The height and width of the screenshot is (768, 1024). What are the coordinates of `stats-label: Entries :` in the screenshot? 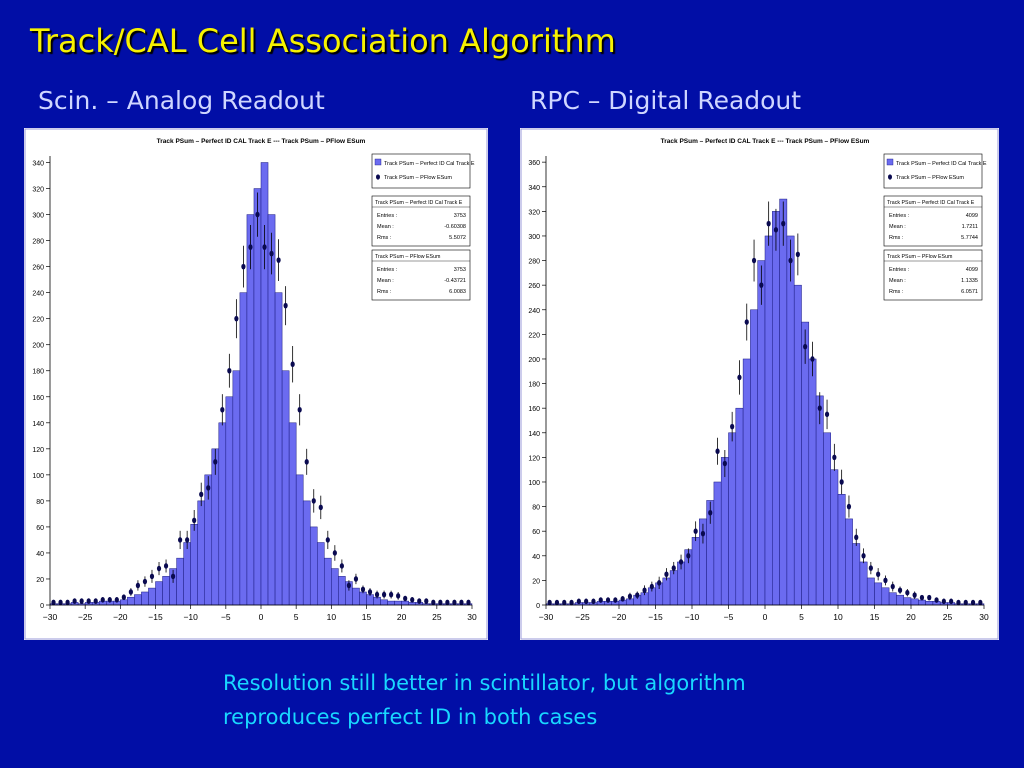 It's located at (387, 270).